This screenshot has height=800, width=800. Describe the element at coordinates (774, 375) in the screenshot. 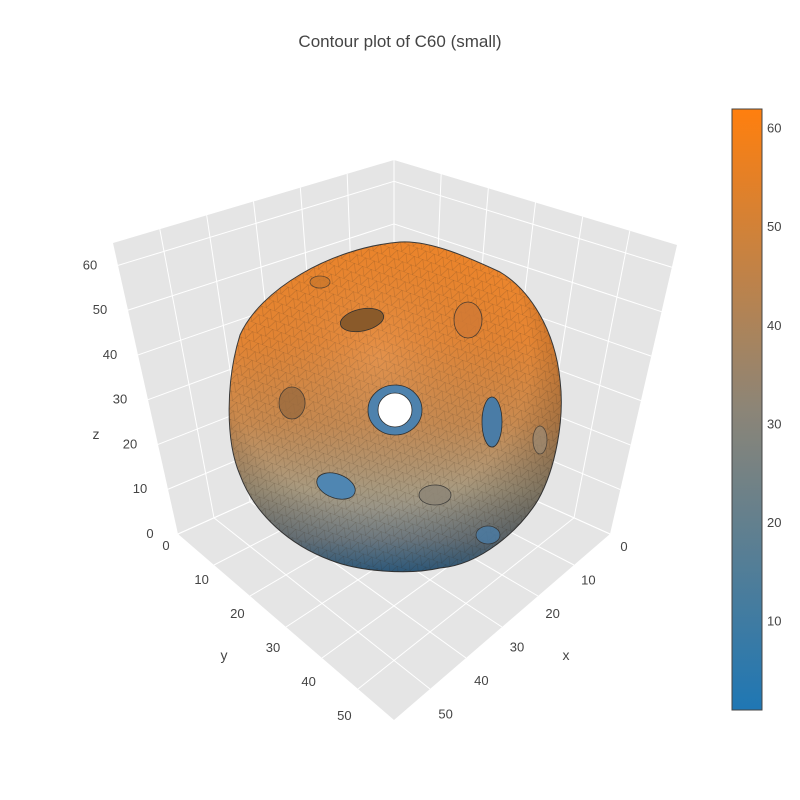

I see `colorbar-ticks: 10 20 30 40 50 60` at that location.